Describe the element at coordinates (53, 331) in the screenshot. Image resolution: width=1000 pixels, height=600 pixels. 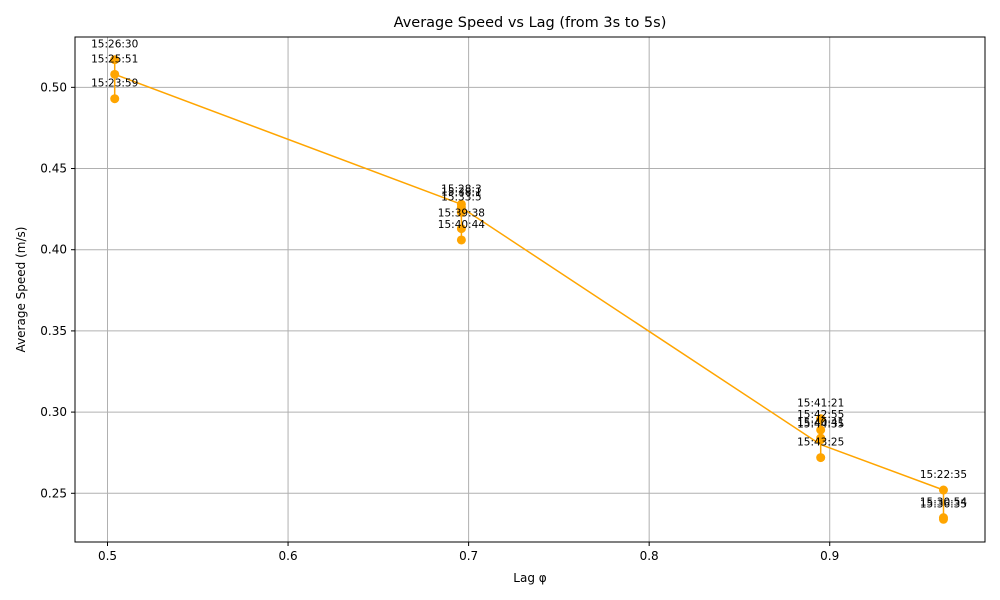
I see `y-tick-label: 0.35` at that location.